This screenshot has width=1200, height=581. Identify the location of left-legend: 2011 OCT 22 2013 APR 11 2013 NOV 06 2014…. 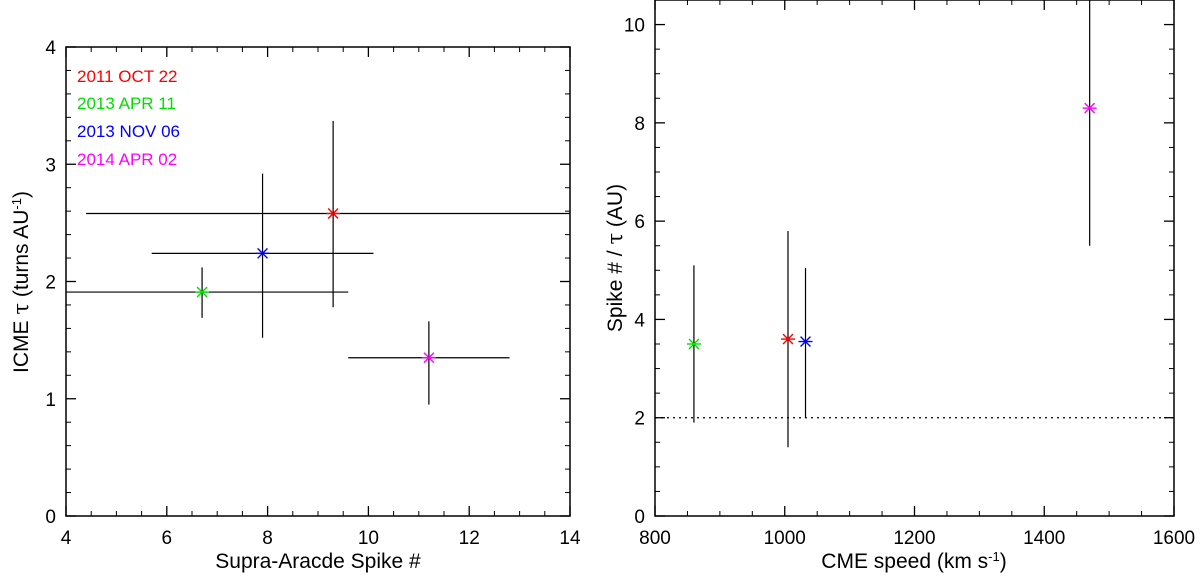
(128, 118).